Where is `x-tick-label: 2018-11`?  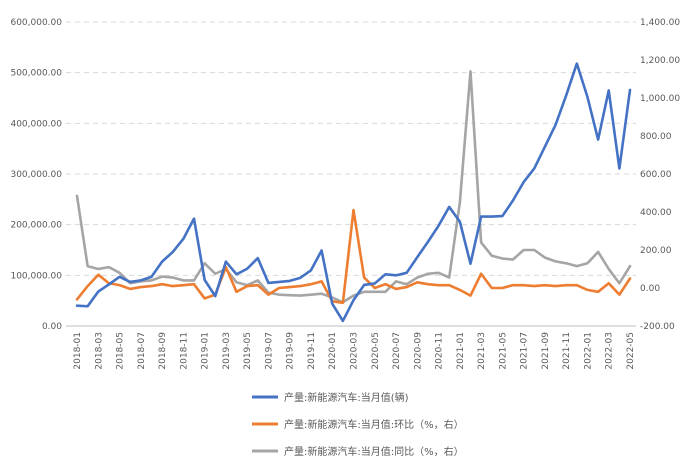
x-tick-label: 2018-11 is located at coordinates (184, 351).